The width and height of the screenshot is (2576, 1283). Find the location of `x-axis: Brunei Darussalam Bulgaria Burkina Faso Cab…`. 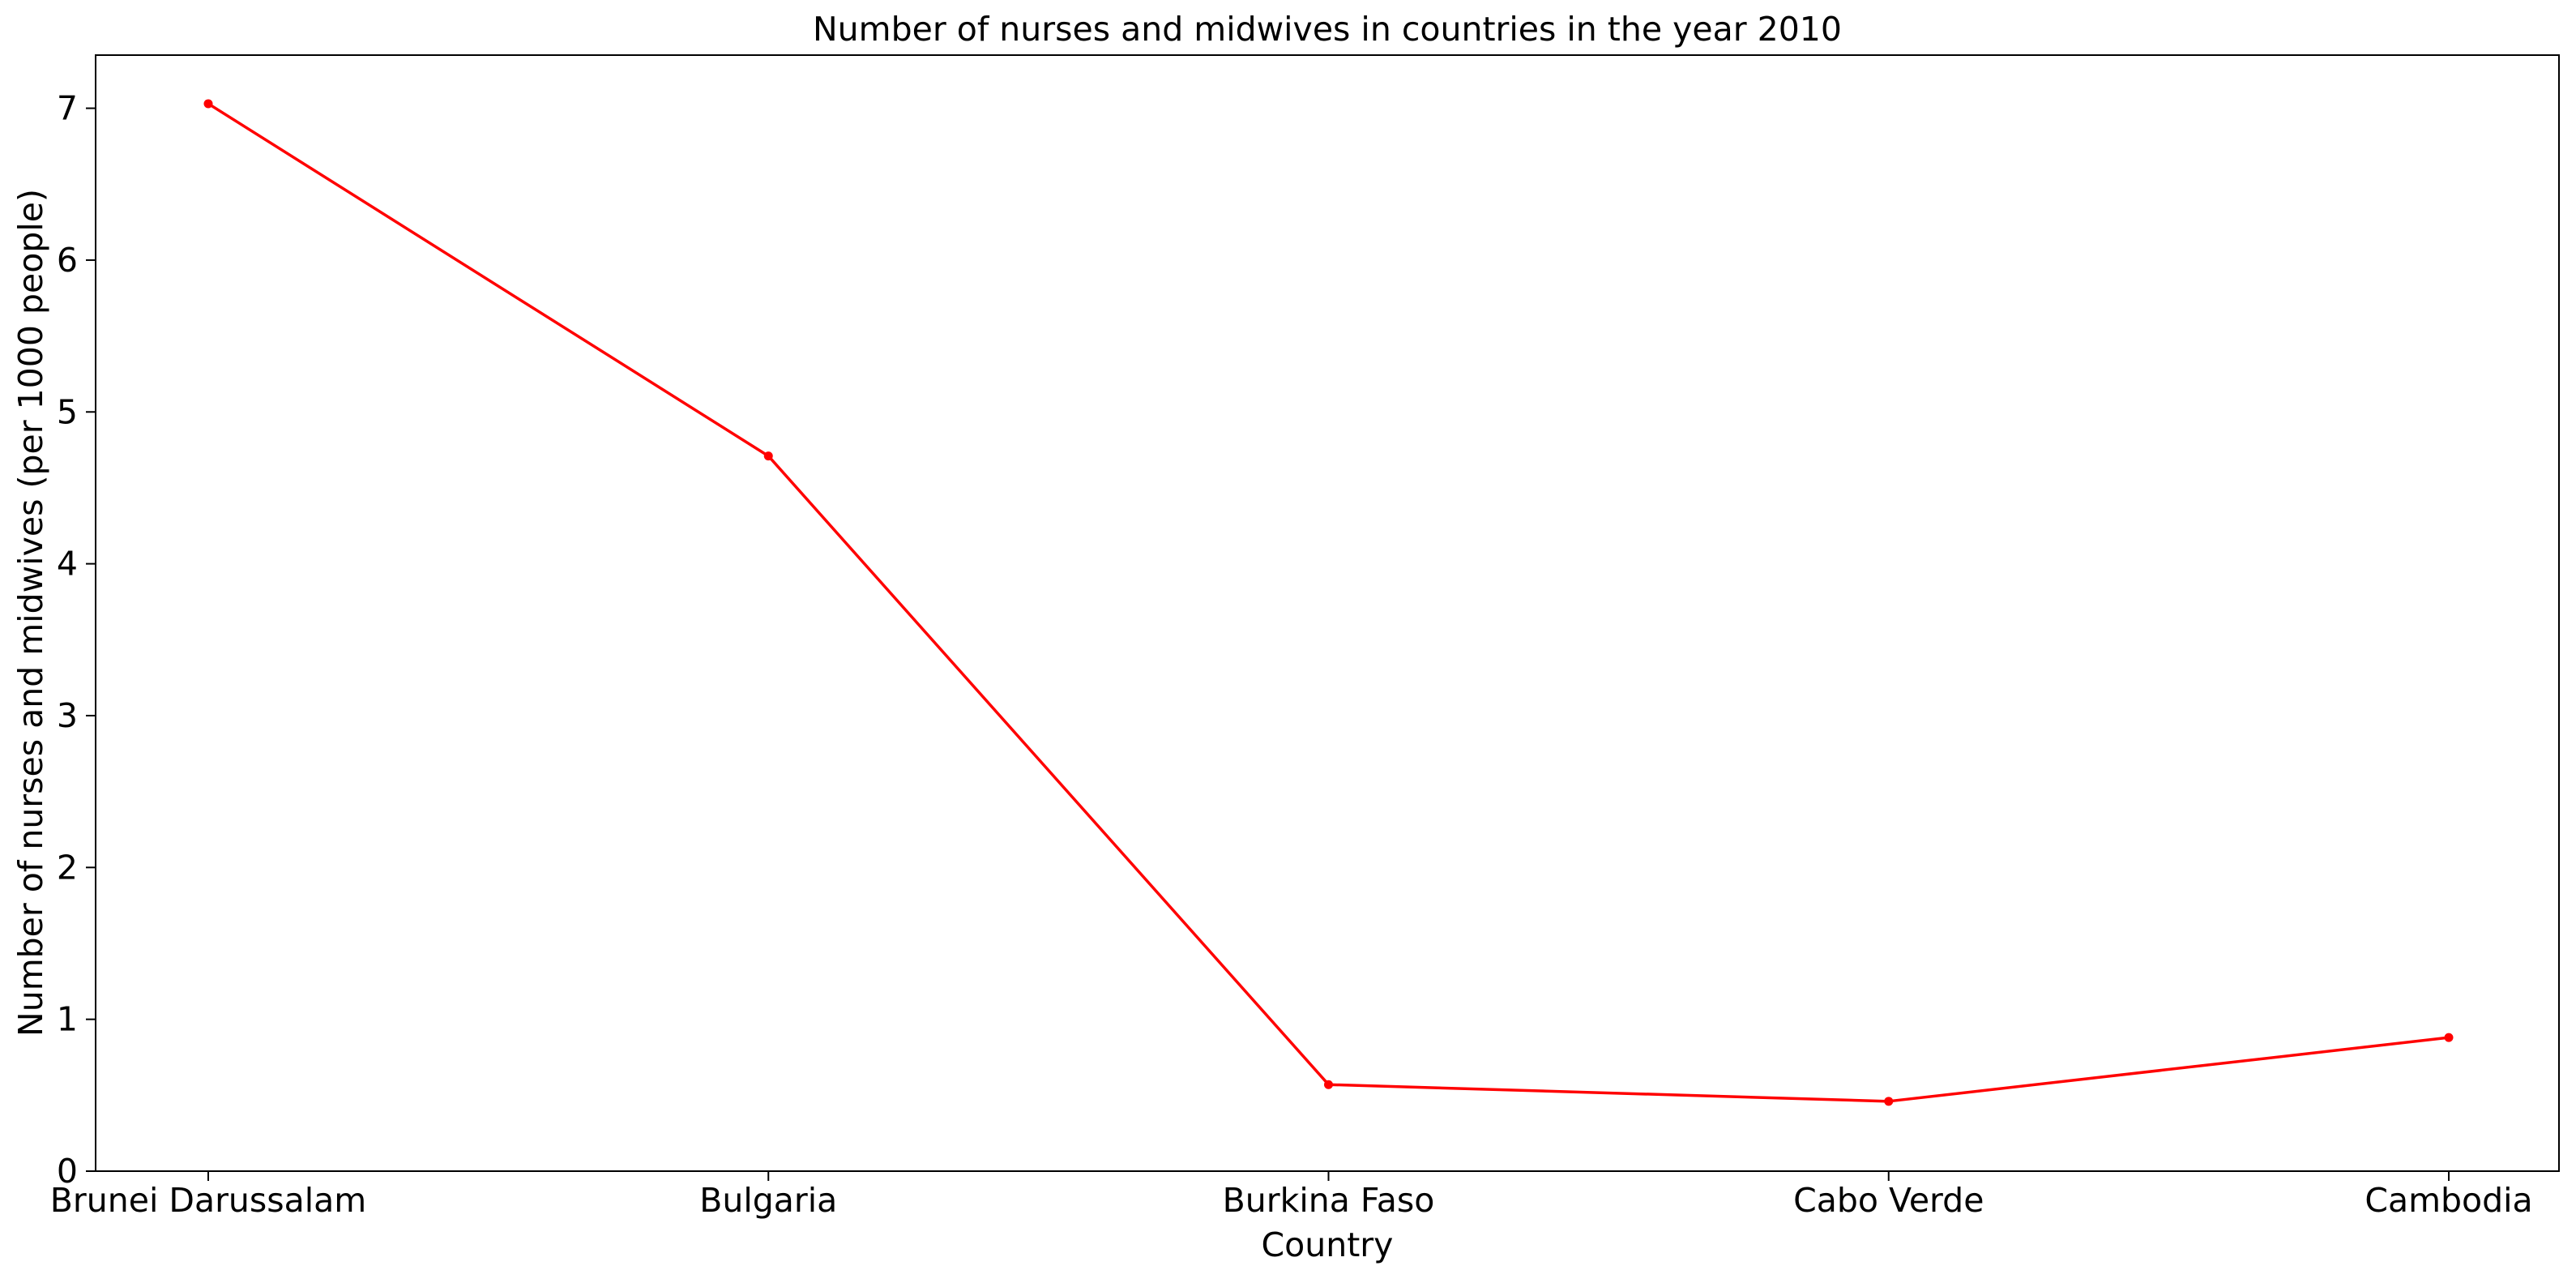

x-axis: Brunei Darussalam Bulgaria Burkina Faso Cab… is located at coordinates (1291, 1195).